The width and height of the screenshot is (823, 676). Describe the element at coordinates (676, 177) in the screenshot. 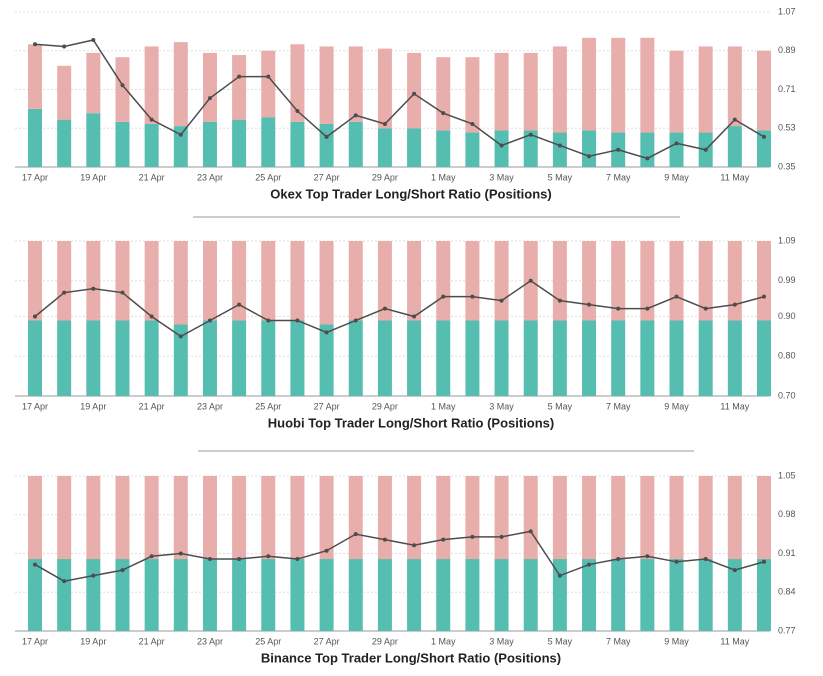

I see `x-tick-label: 9 May` at that location.